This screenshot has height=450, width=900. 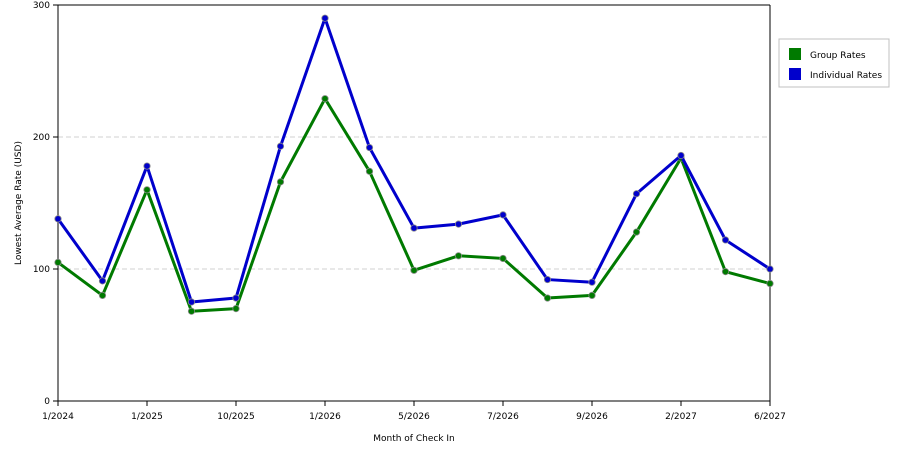 I want to click on y-axis-ticks: 0 100 200 300, so click(x=45, y=204).